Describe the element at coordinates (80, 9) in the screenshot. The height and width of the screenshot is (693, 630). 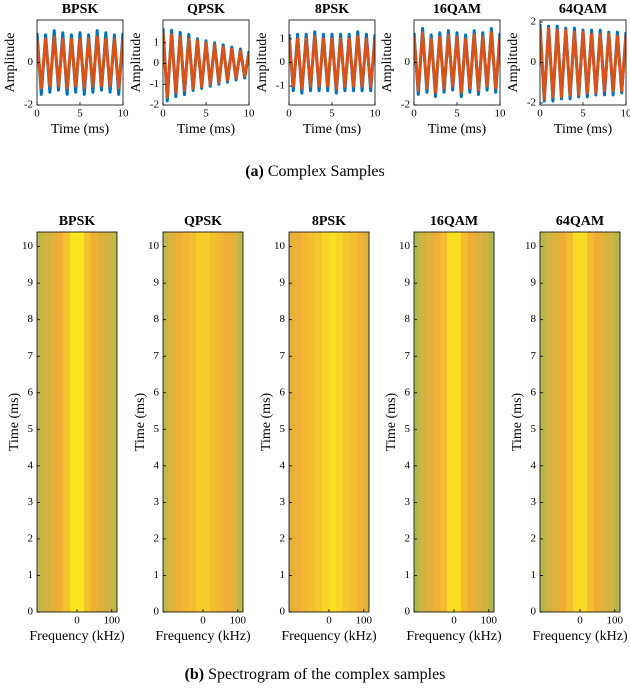
I see `panel-title: BPSK` at that location.